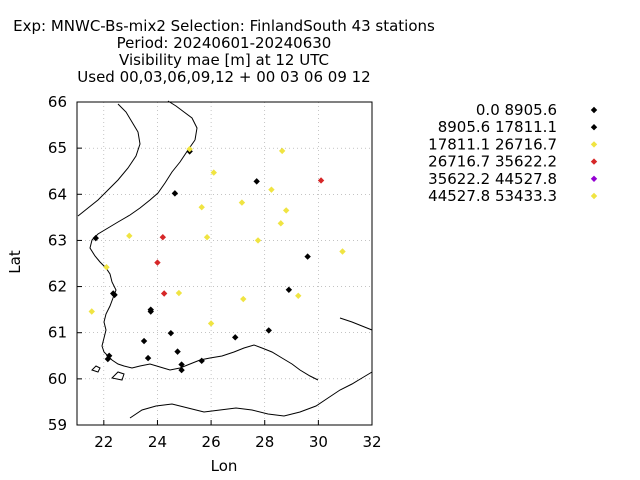 This screenshot has width=640, height=480. Describe the element at coordinates (492, 179) in the screenshot. I see `legend-label: 35622.2 44527.8` at that location.